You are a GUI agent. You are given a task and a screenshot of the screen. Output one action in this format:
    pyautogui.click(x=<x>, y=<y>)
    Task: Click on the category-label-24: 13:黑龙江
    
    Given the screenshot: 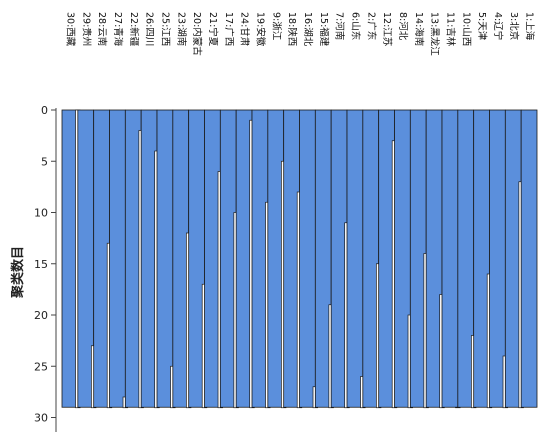 What is the action you would take?
    pyautogui.click(x=435, y=34)
    